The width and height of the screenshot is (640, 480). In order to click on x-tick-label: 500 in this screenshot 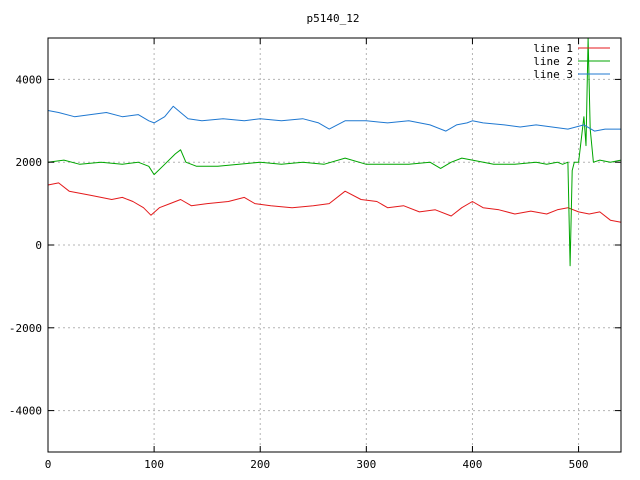, I will do `click(579, 464)`.